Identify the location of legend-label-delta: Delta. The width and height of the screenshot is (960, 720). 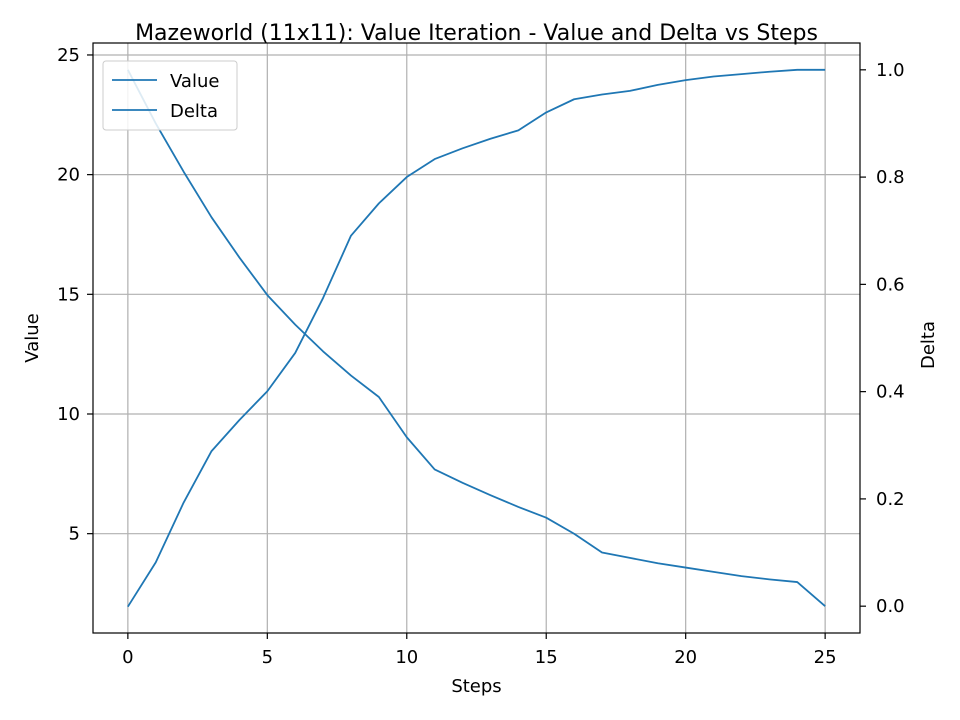
(194, 111).